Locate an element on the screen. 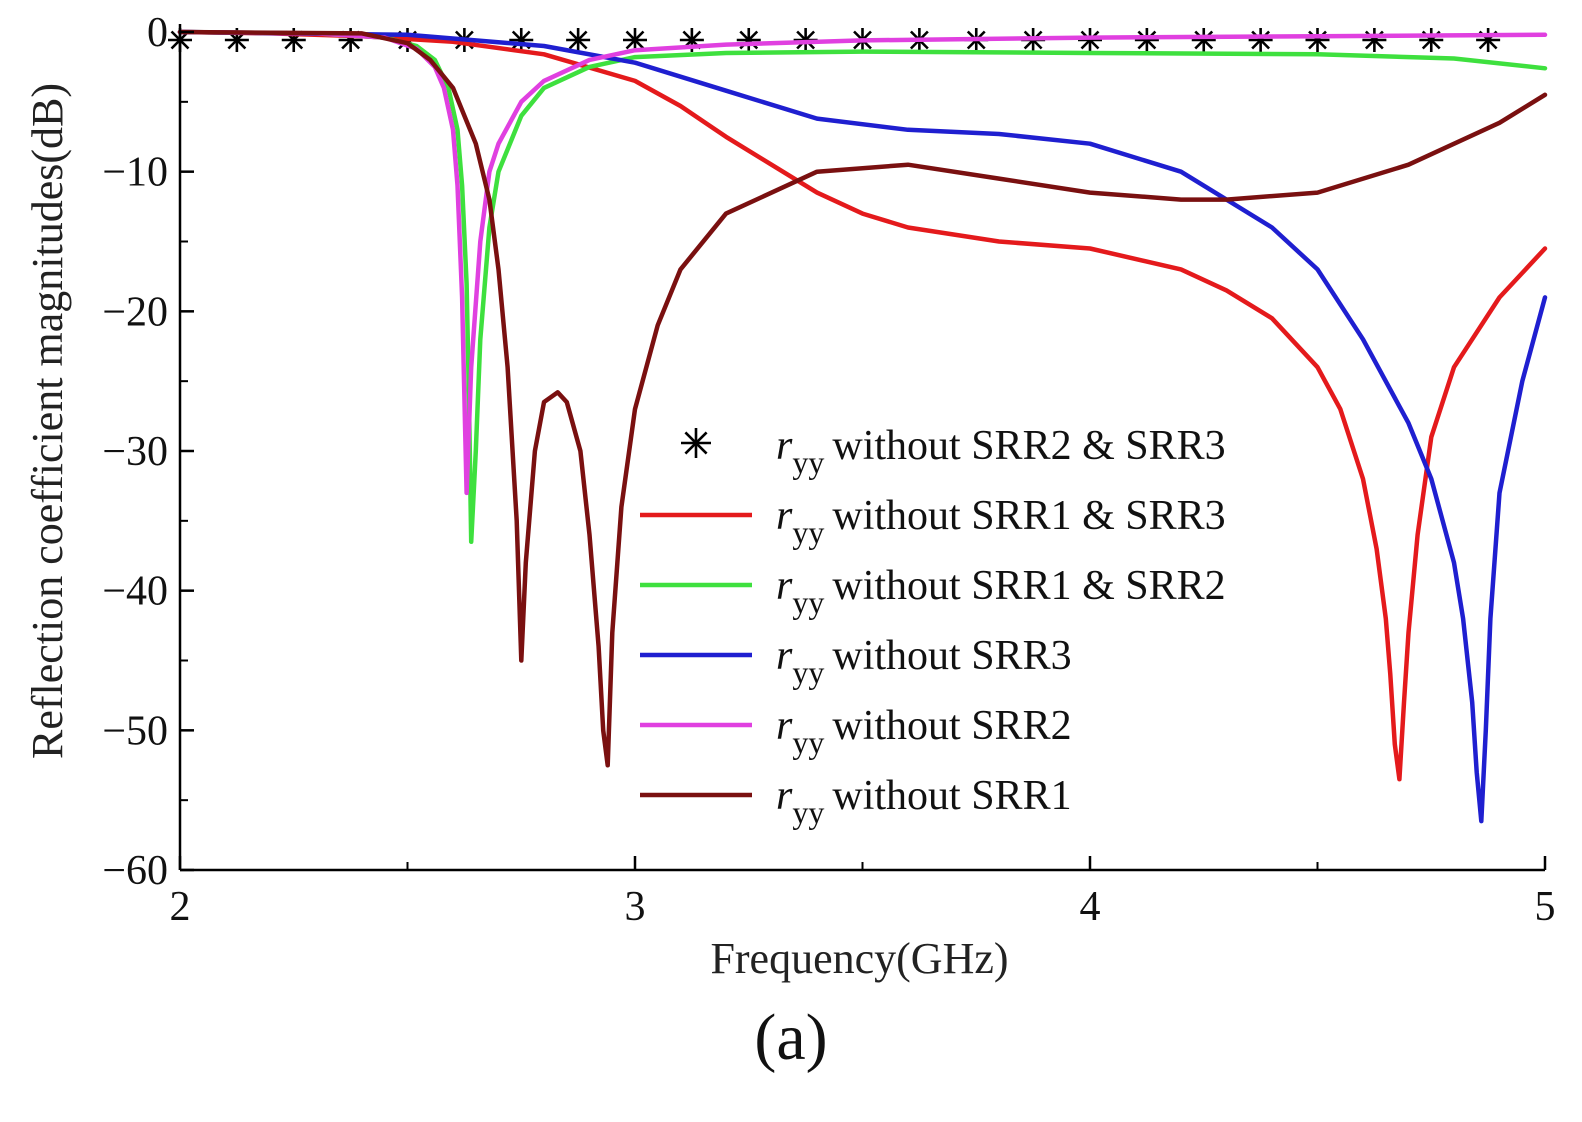  legend-label: ryy without SRR3 is located at coordinates (924, 661).